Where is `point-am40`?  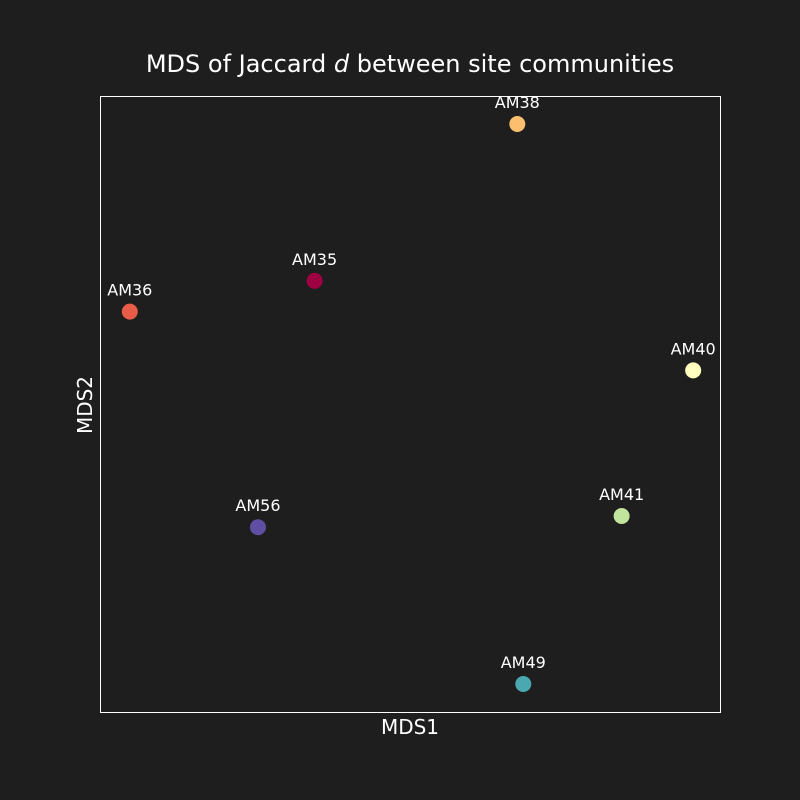 point-am40 is located at coordinates (693, 370).